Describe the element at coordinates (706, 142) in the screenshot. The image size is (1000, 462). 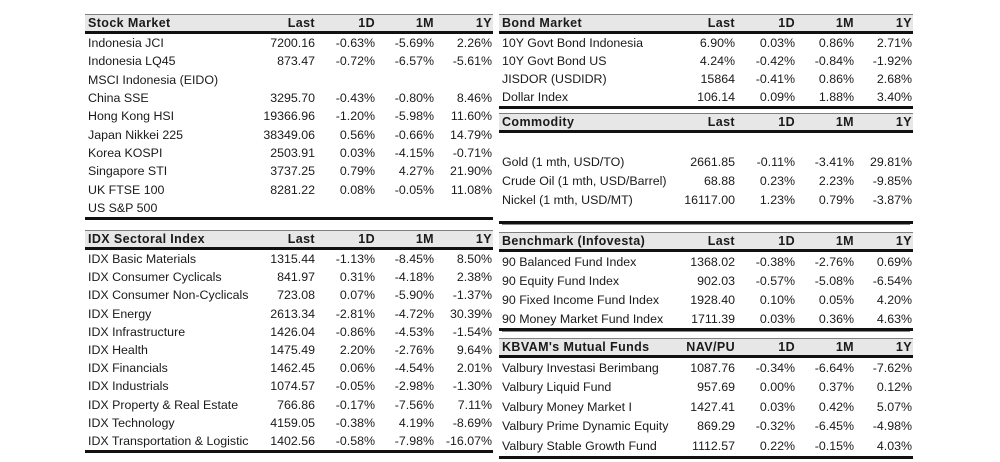
I see `table-row` at that location.